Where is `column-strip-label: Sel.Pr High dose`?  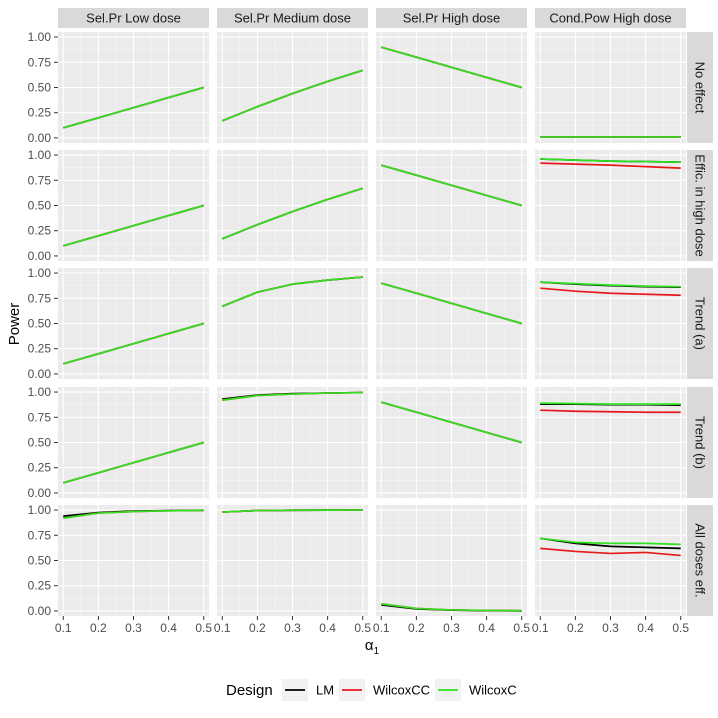
column-strip-label: Sel.Pr High dose is located at coordinates (452, 18).